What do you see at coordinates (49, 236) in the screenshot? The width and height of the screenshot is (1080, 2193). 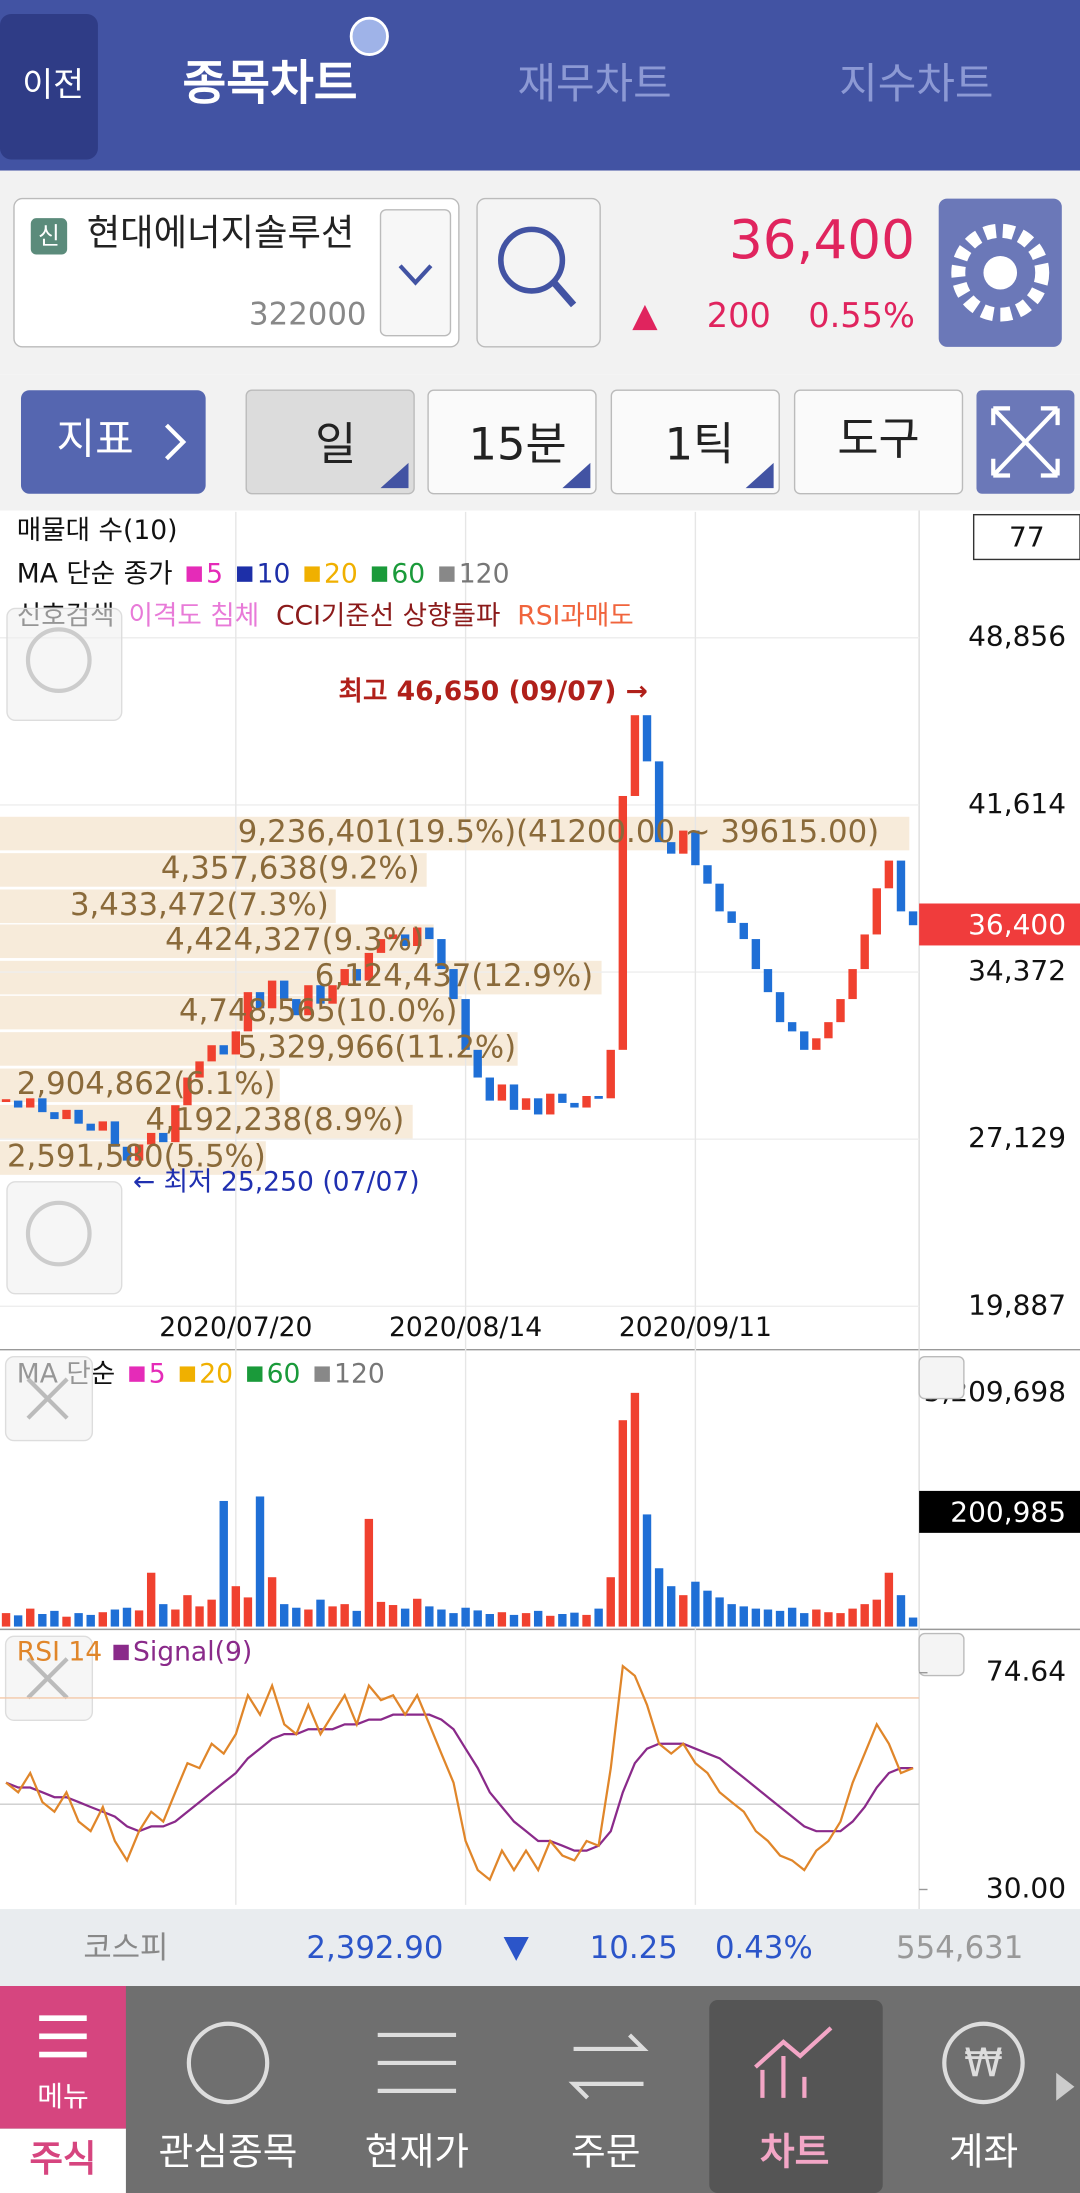 I see `badge-text: 신` at bounding box center [49, 236].